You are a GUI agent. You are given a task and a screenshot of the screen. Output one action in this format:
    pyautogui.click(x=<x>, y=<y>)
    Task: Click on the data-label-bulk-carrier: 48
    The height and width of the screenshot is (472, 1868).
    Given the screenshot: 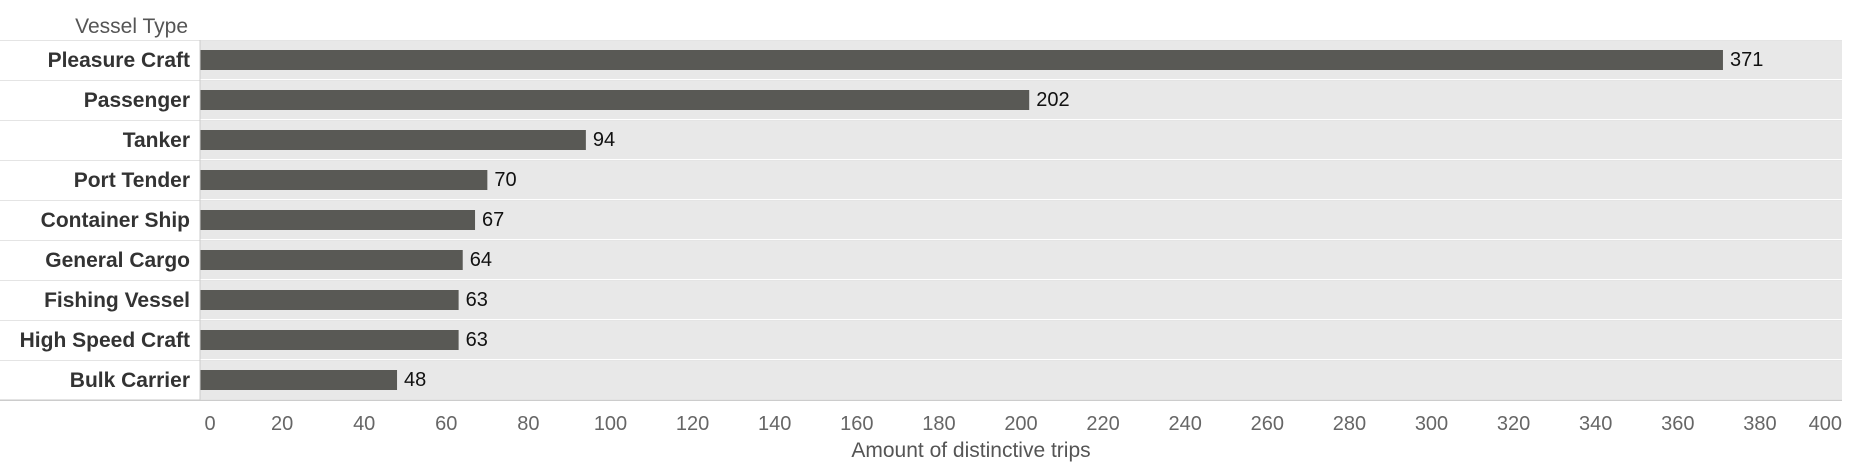 What is the action you would take?
    pyautogui.click(x=415, y=380)
    